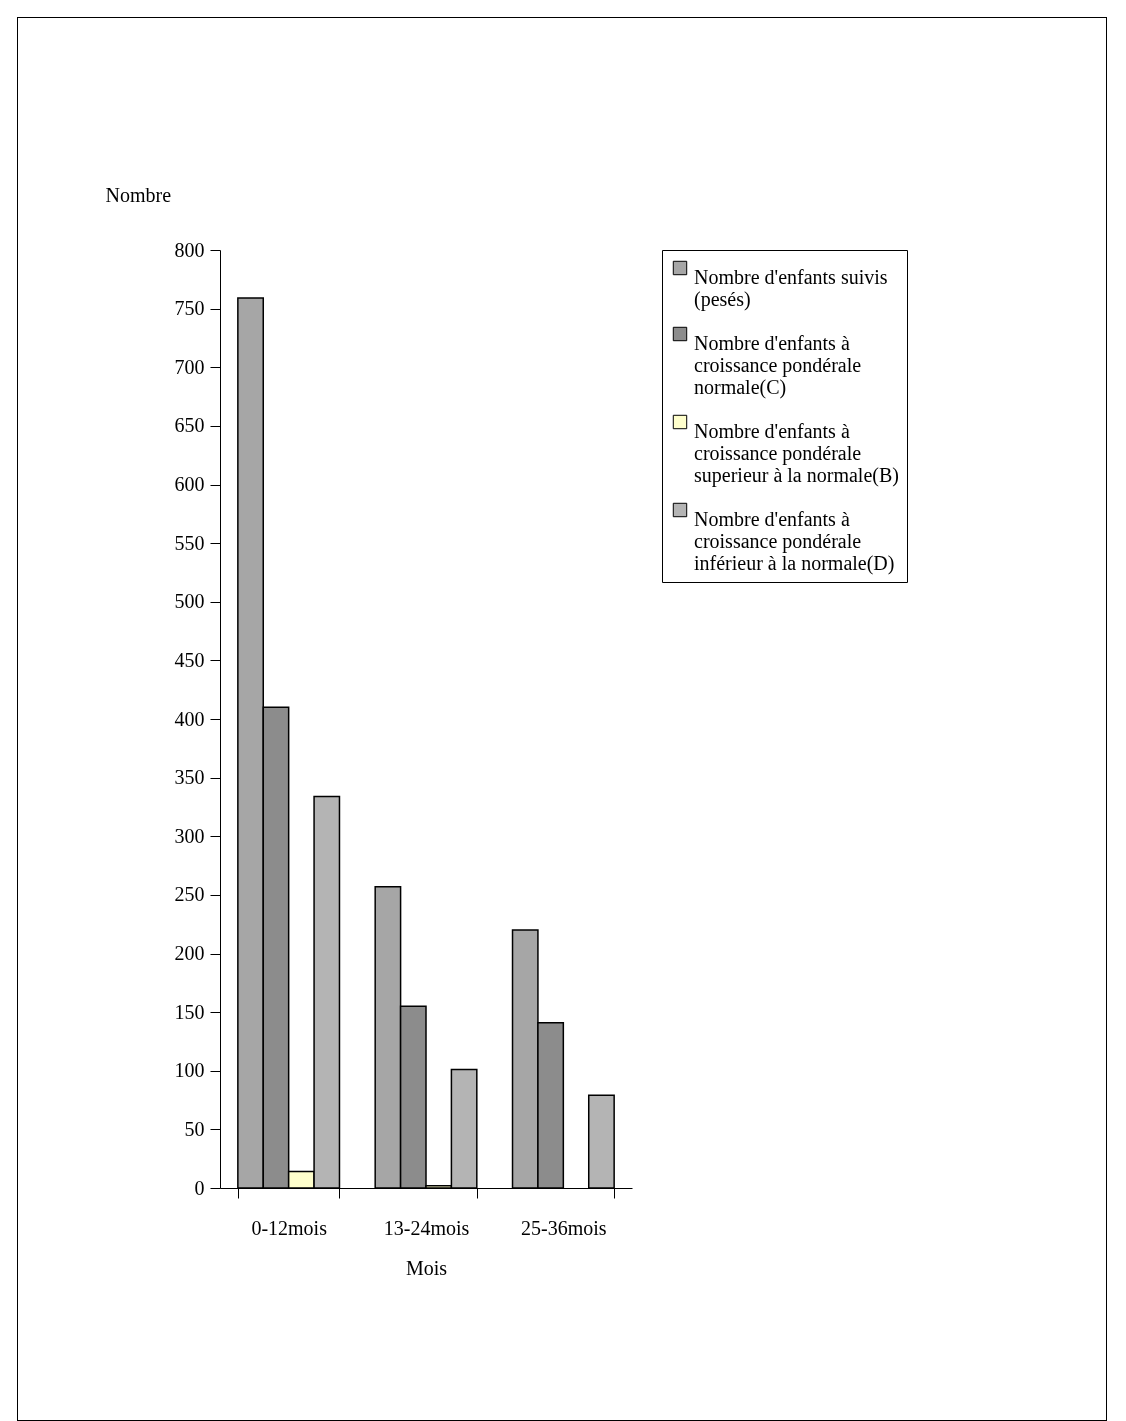 The height and width of the screenshot is (1421, 1126). Describe the element at coordinates (189, 425) in the screenshot. I see `y-tick-label: 650` at that location.